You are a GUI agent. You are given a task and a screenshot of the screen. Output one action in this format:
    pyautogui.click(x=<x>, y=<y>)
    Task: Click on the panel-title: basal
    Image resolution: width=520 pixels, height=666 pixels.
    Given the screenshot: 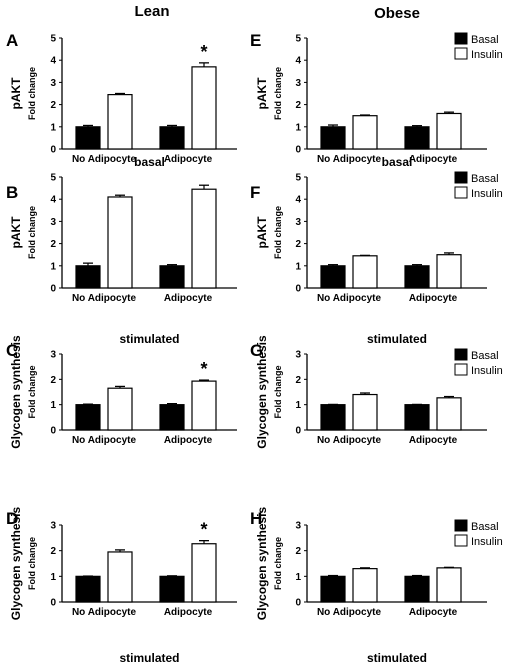 What is the action you would take?
    pyautogui.click(x=397, y=162)
    